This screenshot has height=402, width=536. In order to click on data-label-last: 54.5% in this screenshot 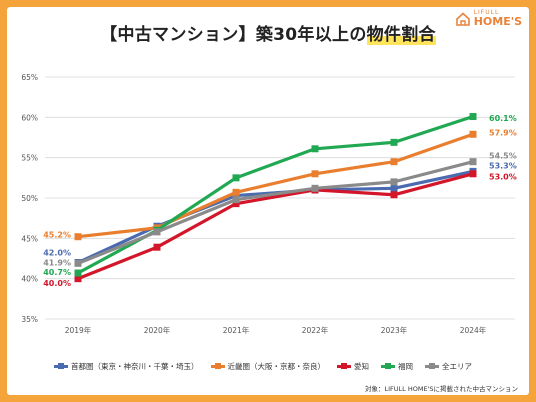, I will do `click(503, 156)`.